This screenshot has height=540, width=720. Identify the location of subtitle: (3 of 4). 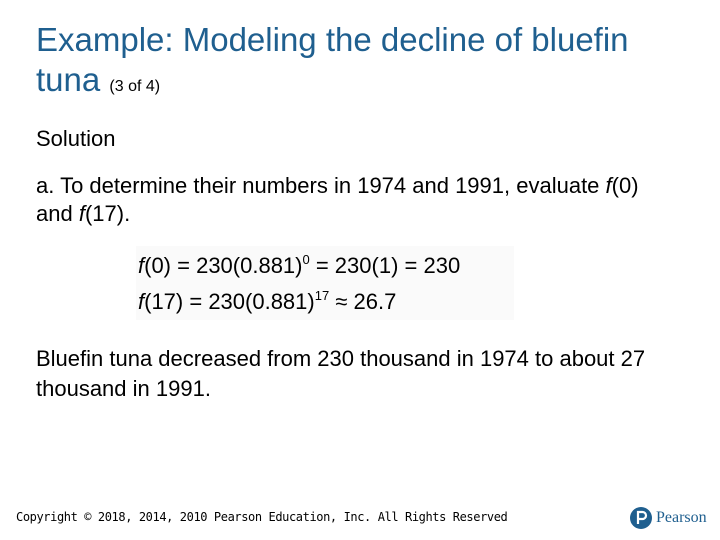
(135, 86).